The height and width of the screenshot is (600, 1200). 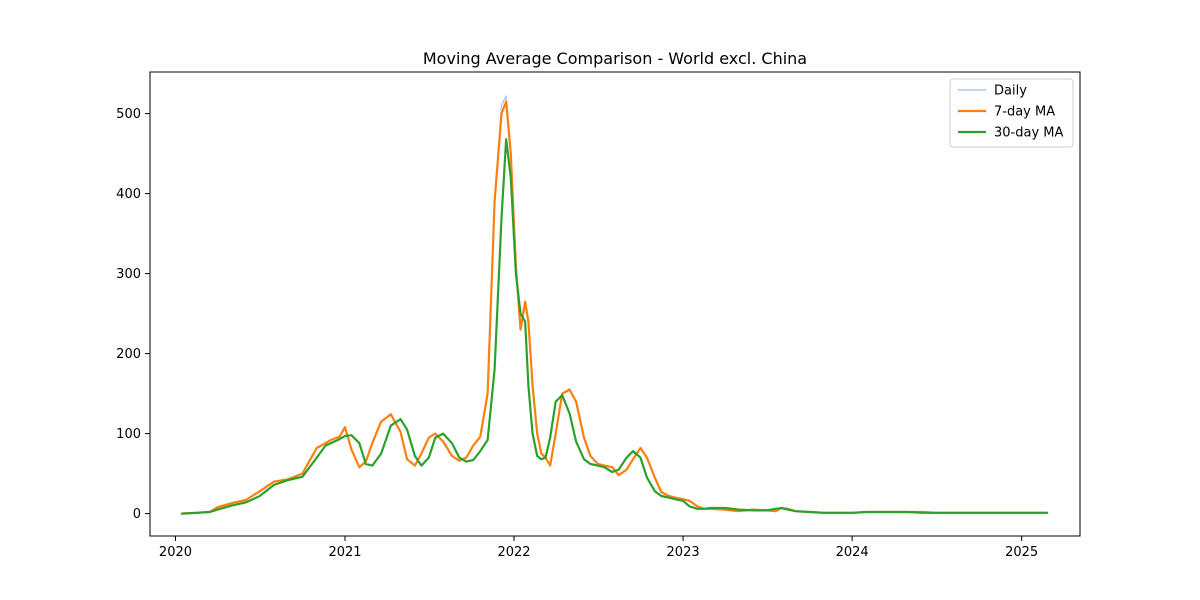 I want to click on y-tick-label: 0, so click(x=137, y=514).